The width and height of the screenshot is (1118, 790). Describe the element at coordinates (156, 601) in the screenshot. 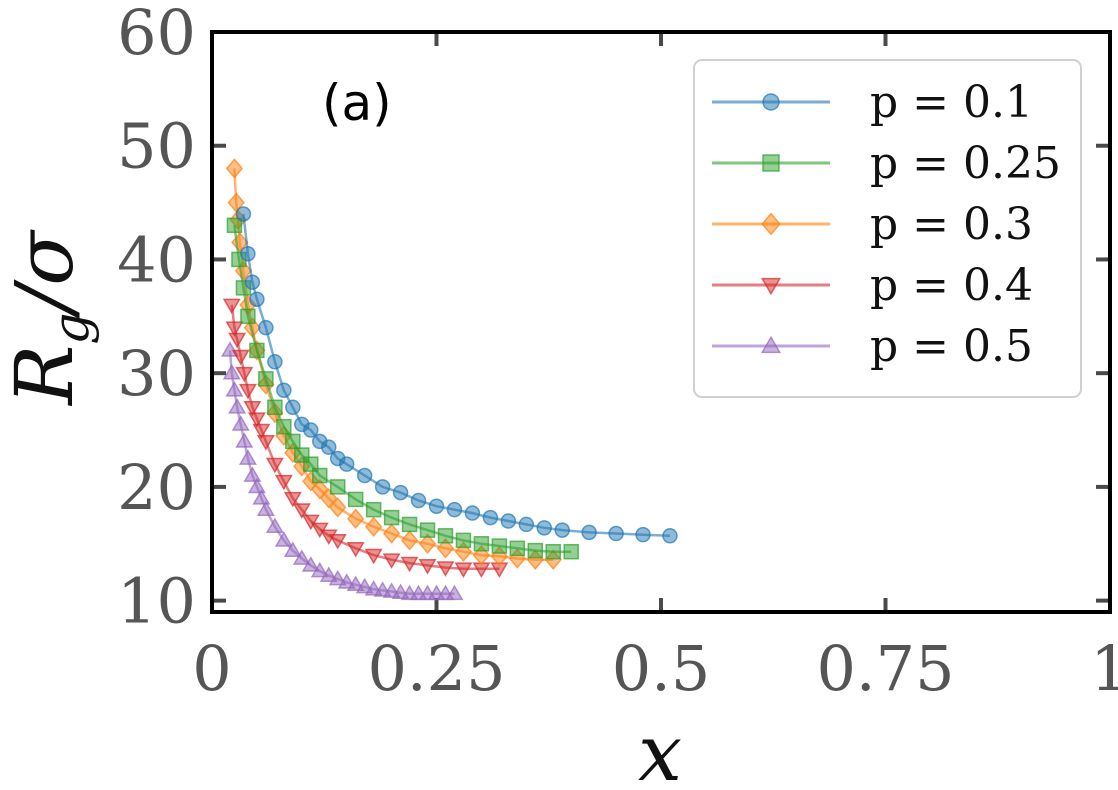

I see `y-tick-label: 10` at that location.